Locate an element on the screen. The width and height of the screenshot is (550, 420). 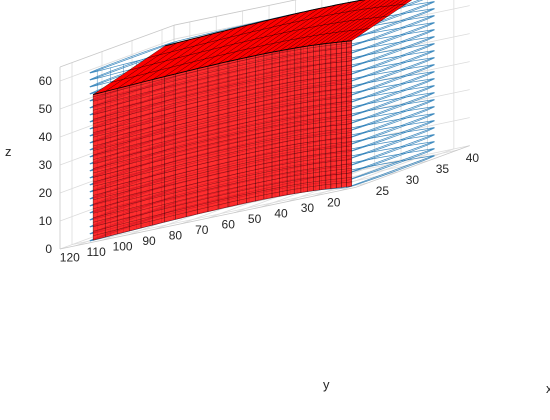
y-tick-label: 40 is located at coordinates (281, 214).